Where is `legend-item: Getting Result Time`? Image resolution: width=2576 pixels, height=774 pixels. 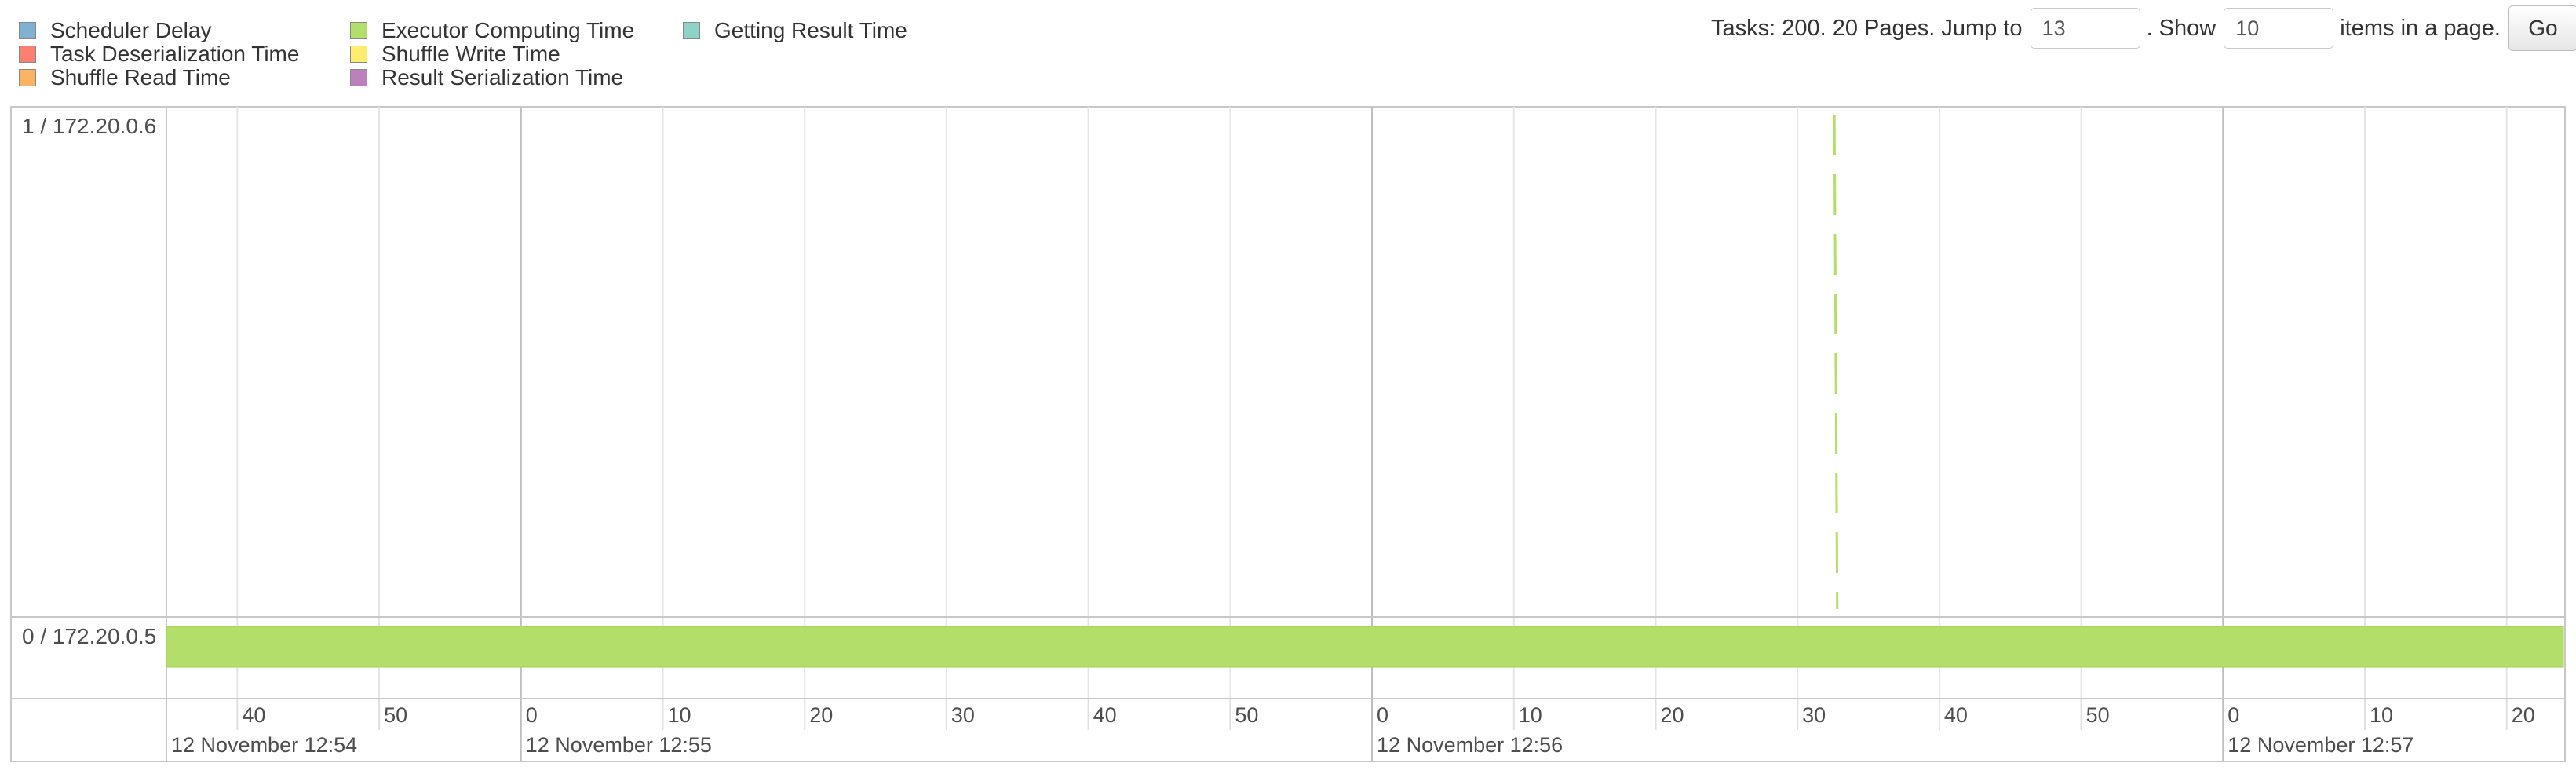 legend-item: Getting Result Time is located at coordinates (795, 30).